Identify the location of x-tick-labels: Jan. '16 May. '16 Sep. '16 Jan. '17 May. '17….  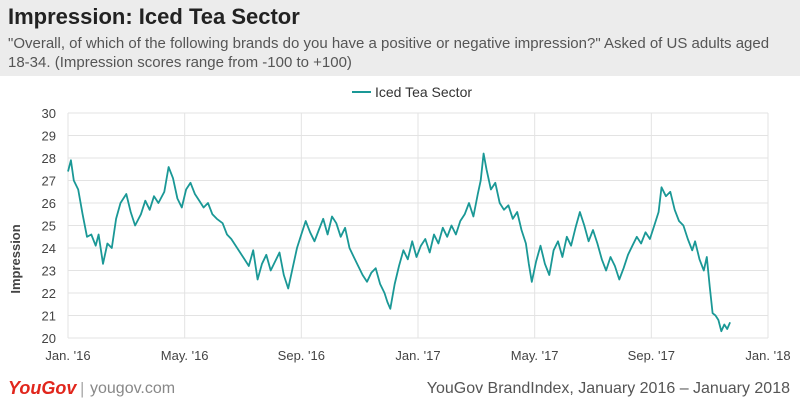
(417, 355).